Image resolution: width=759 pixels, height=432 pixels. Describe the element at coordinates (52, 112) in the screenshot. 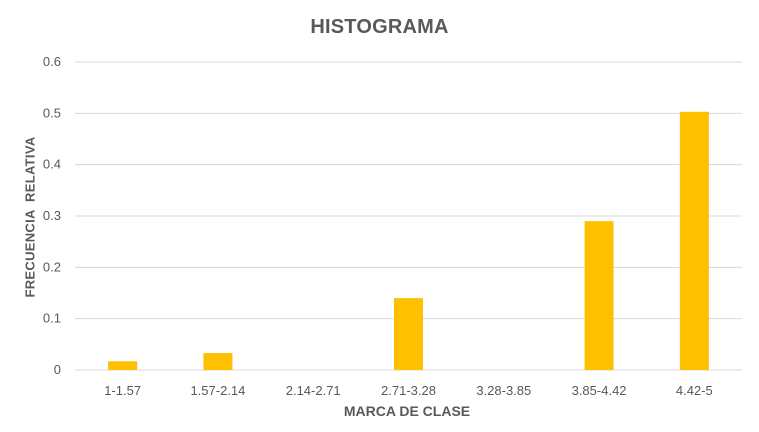

I see `y-tick-label: 0.5` at that location.